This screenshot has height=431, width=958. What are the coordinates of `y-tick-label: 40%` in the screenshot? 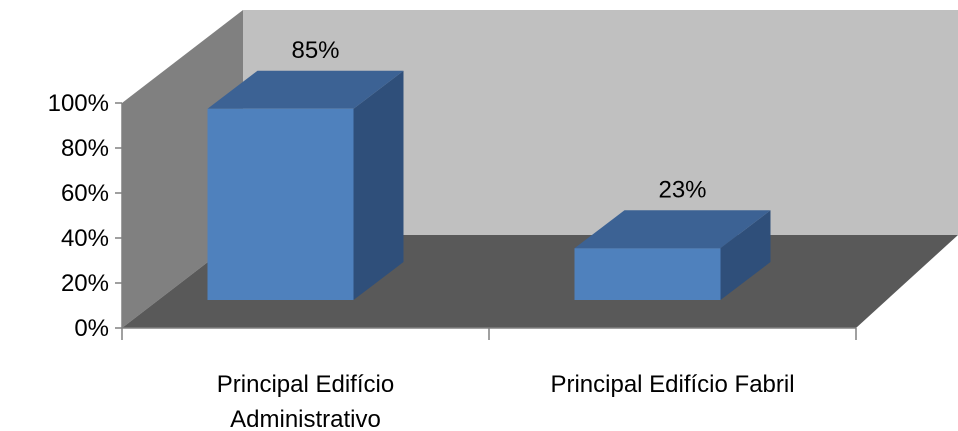 It's located at (85, 238).